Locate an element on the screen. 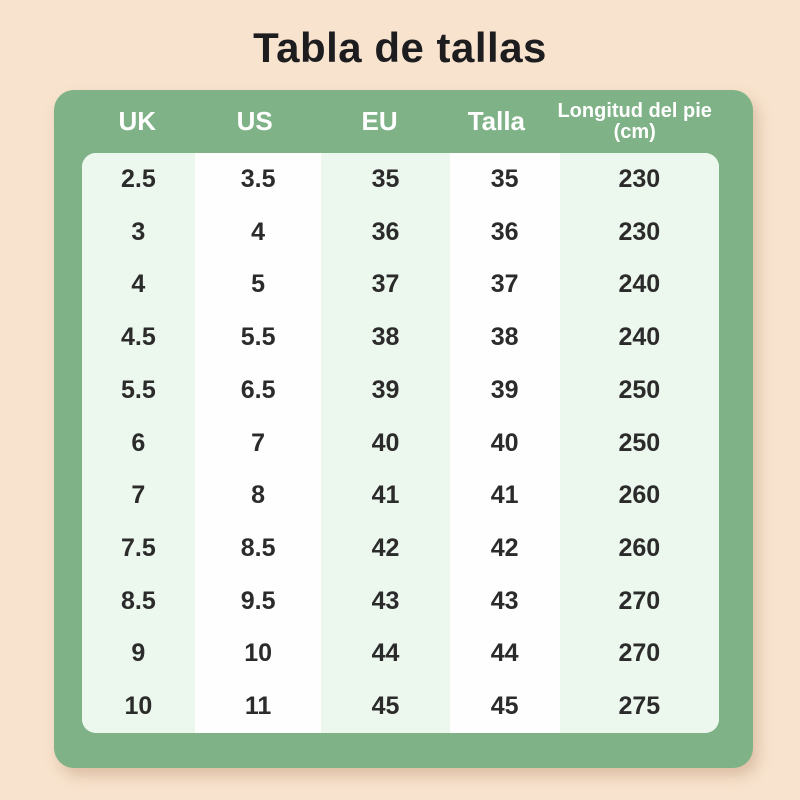 The width and height of the screenshot is (800, 800). column-header-uk: UK is located at coordinates (137, 120).